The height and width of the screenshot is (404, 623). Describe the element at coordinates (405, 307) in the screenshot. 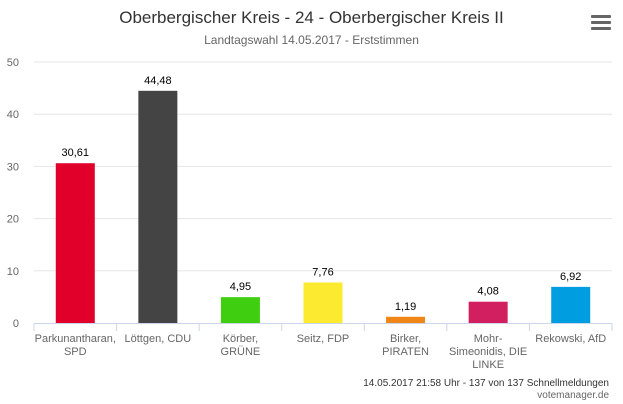

I see `data-label: 1,19` at that location.